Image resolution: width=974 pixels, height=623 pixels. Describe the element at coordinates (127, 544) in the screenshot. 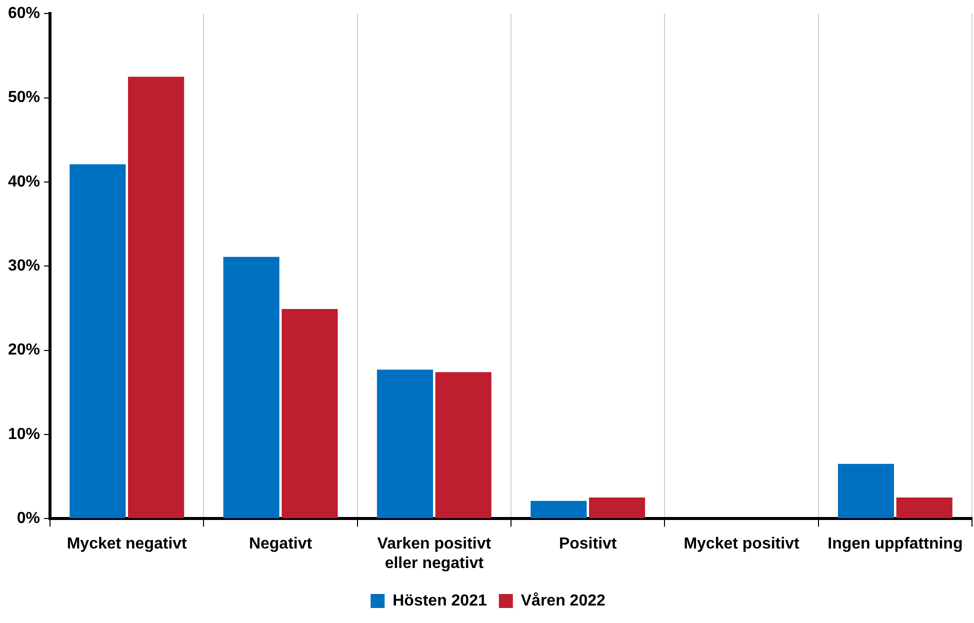

I see `x-tick-label: Mycket negativt` at that location.